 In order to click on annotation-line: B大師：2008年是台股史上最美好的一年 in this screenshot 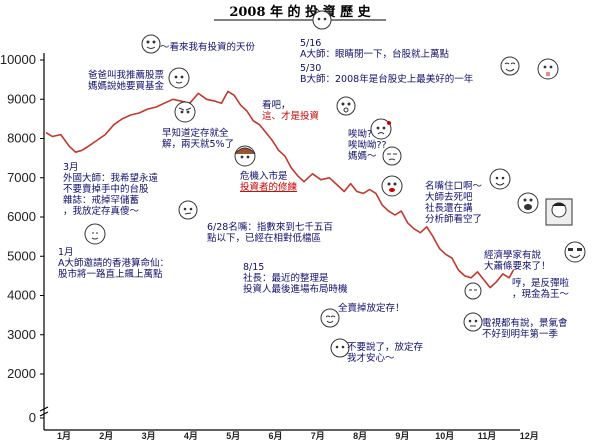, I will do `click(387, 79)`.